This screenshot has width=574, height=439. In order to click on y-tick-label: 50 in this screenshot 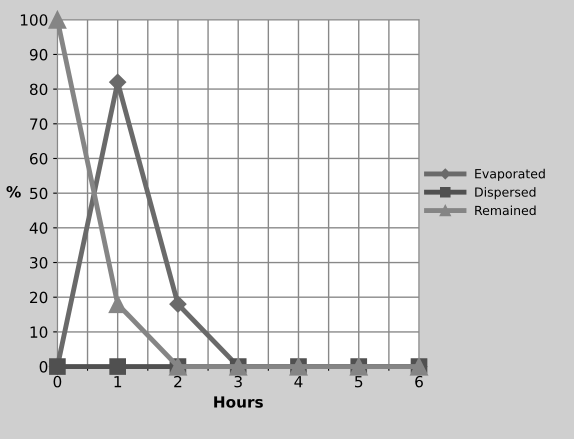, I will do `click(39, 194)`.